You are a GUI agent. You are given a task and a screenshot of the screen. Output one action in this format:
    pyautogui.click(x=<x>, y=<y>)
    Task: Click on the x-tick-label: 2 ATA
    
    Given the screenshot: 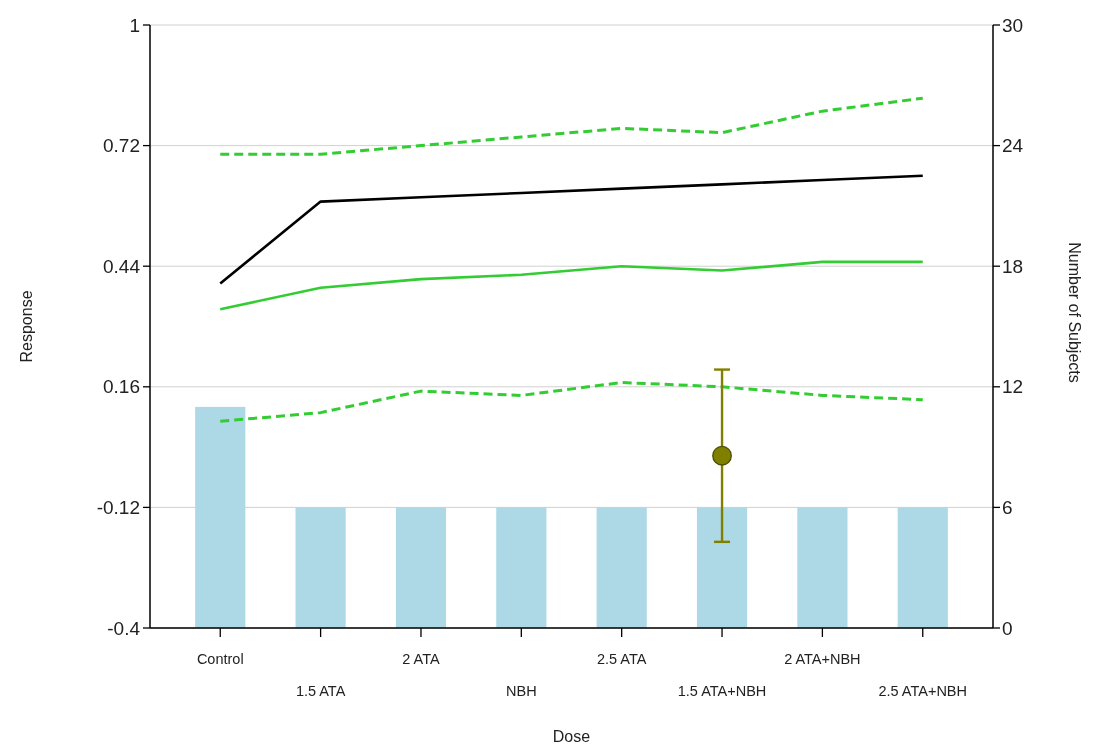 What is the action you would take?
    pyautogui.click(x=421, y=659)
    